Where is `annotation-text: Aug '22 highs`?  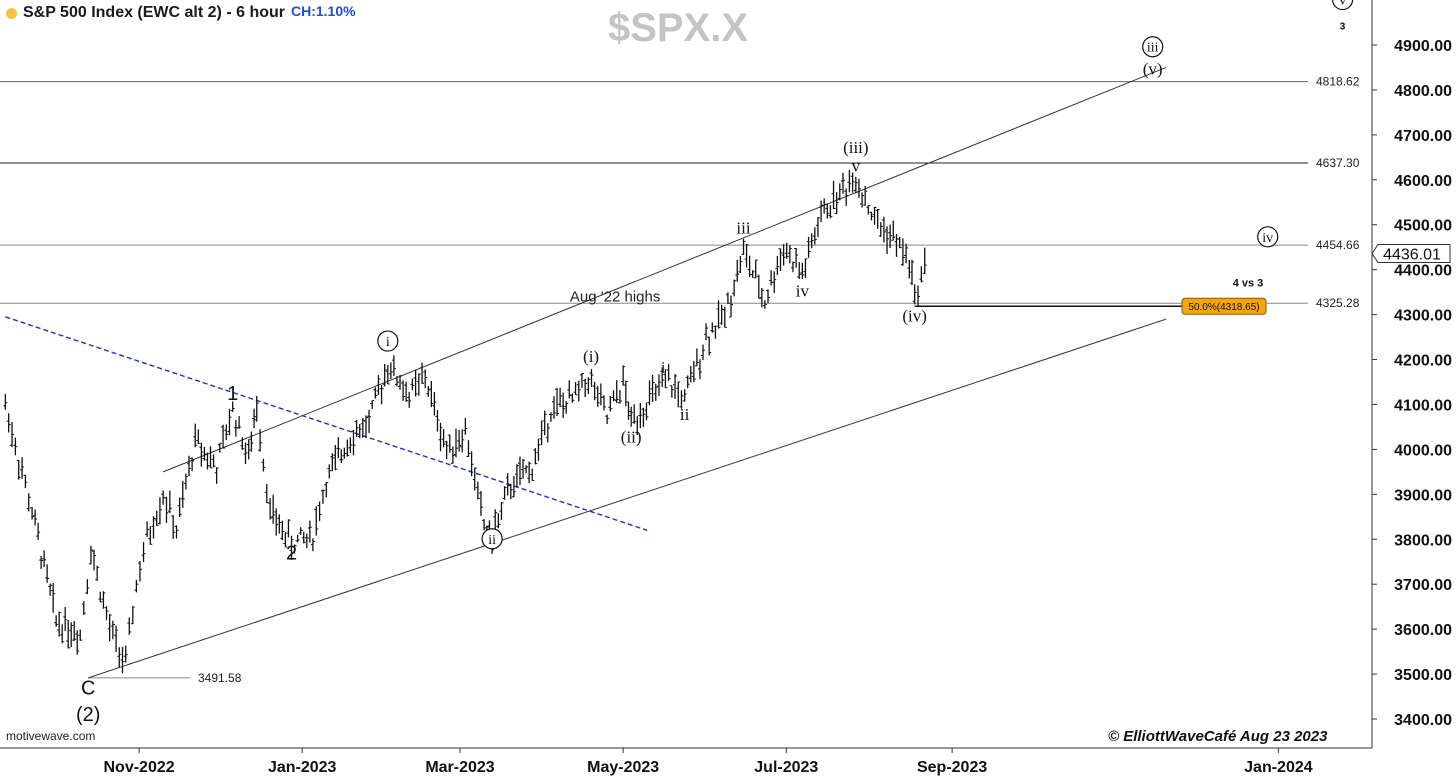
annotation-text: Aug '22 highs is located at coordinates (615, 296).